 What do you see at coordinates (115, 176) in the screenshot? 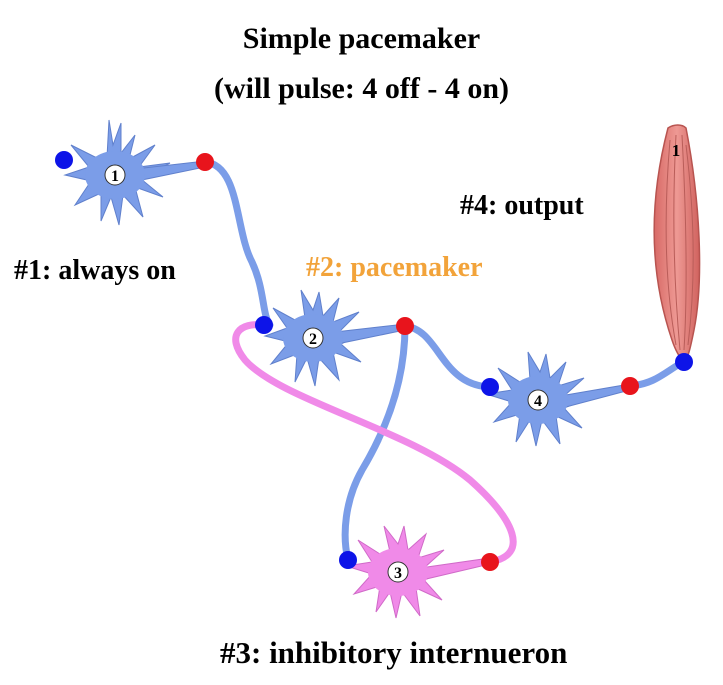
I see `neuron-1-number: 1` at bounding box center [115, 176].